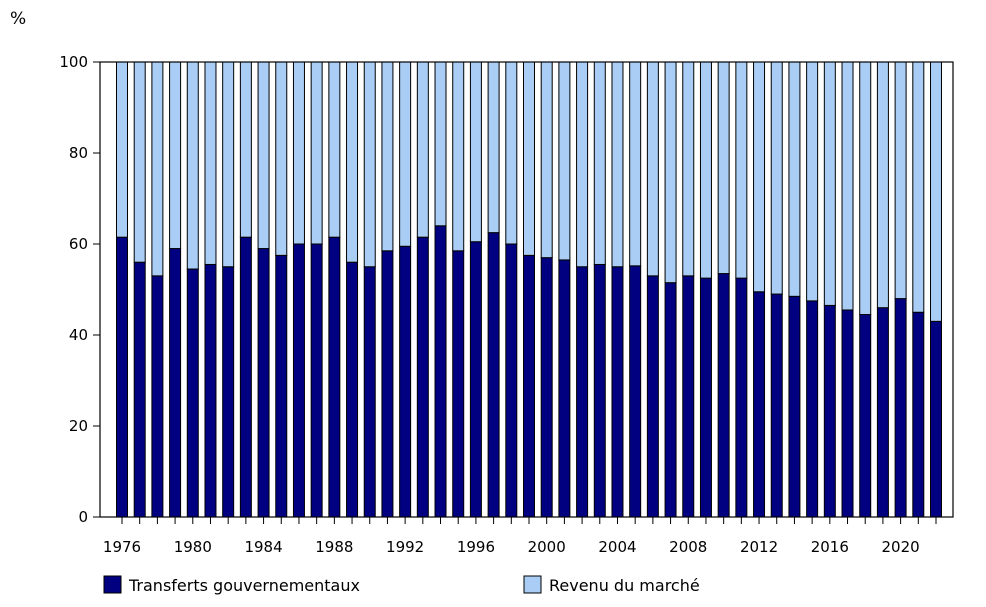  Describe the element at coordinates (263, 155) in the screenshot. I see `bar-revenu-1984` at that location.